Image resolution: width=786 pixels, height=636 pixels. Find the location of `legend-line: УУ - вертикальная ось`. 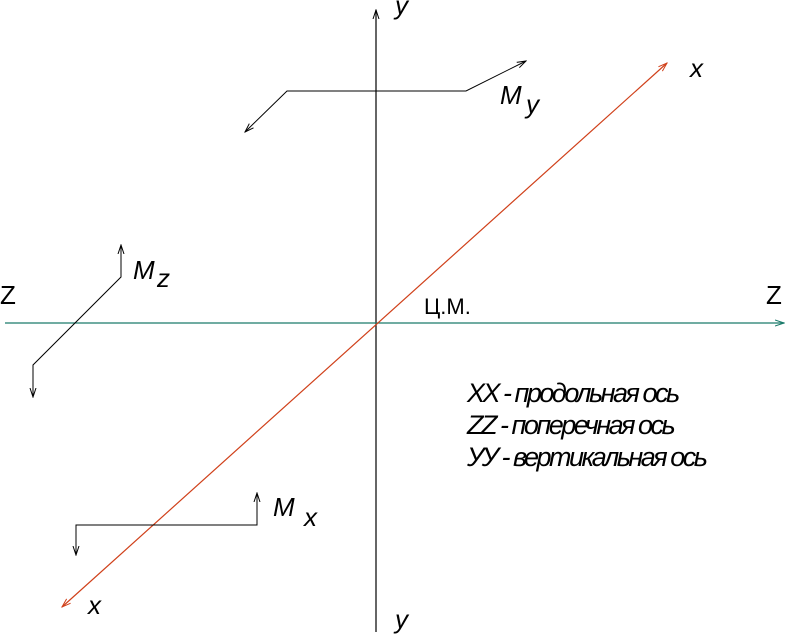

legend-line: УУ - вертикальная ось is located at coordinates (586, 457).